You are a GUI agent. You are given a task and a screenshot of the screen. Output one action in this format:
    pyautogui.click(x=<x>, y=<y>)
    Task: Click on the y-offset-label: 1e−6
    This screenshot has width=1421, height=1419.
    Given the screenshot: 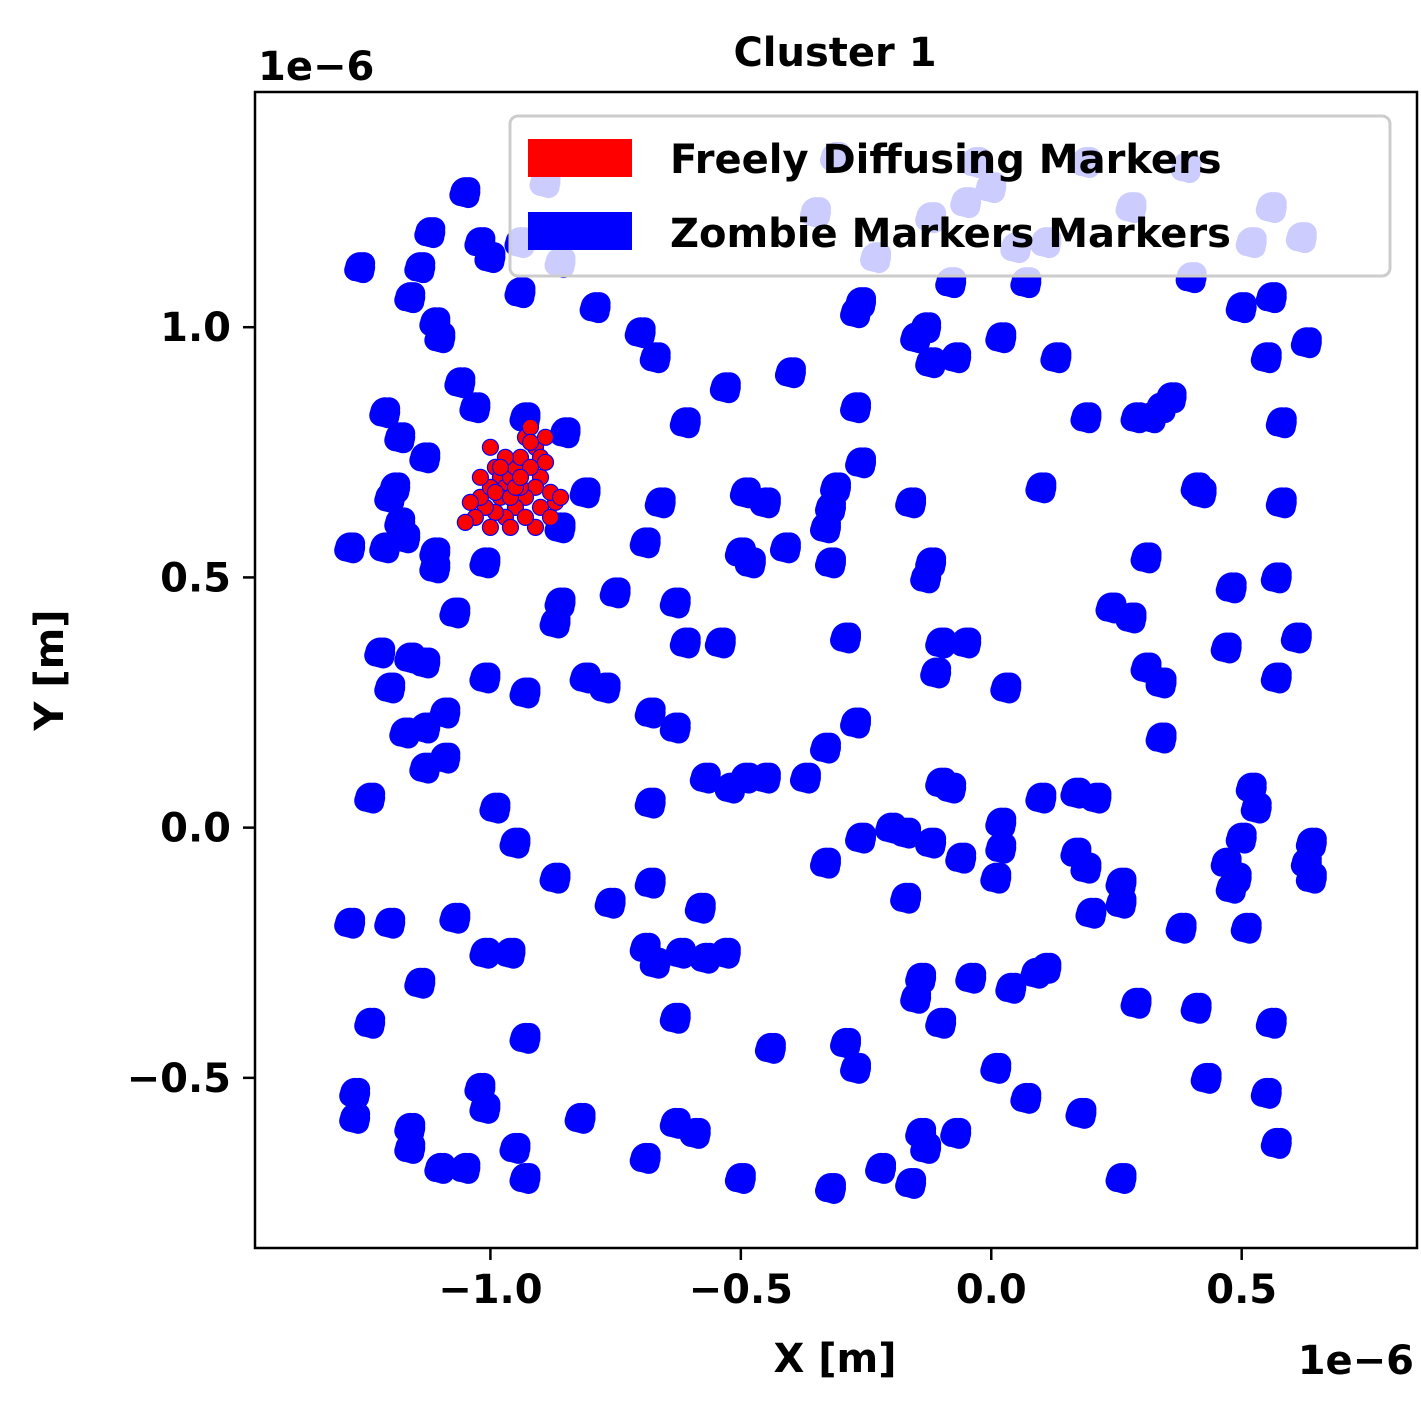 What is the action you would take?
    pyautogui.click(x=316, y=67)
    